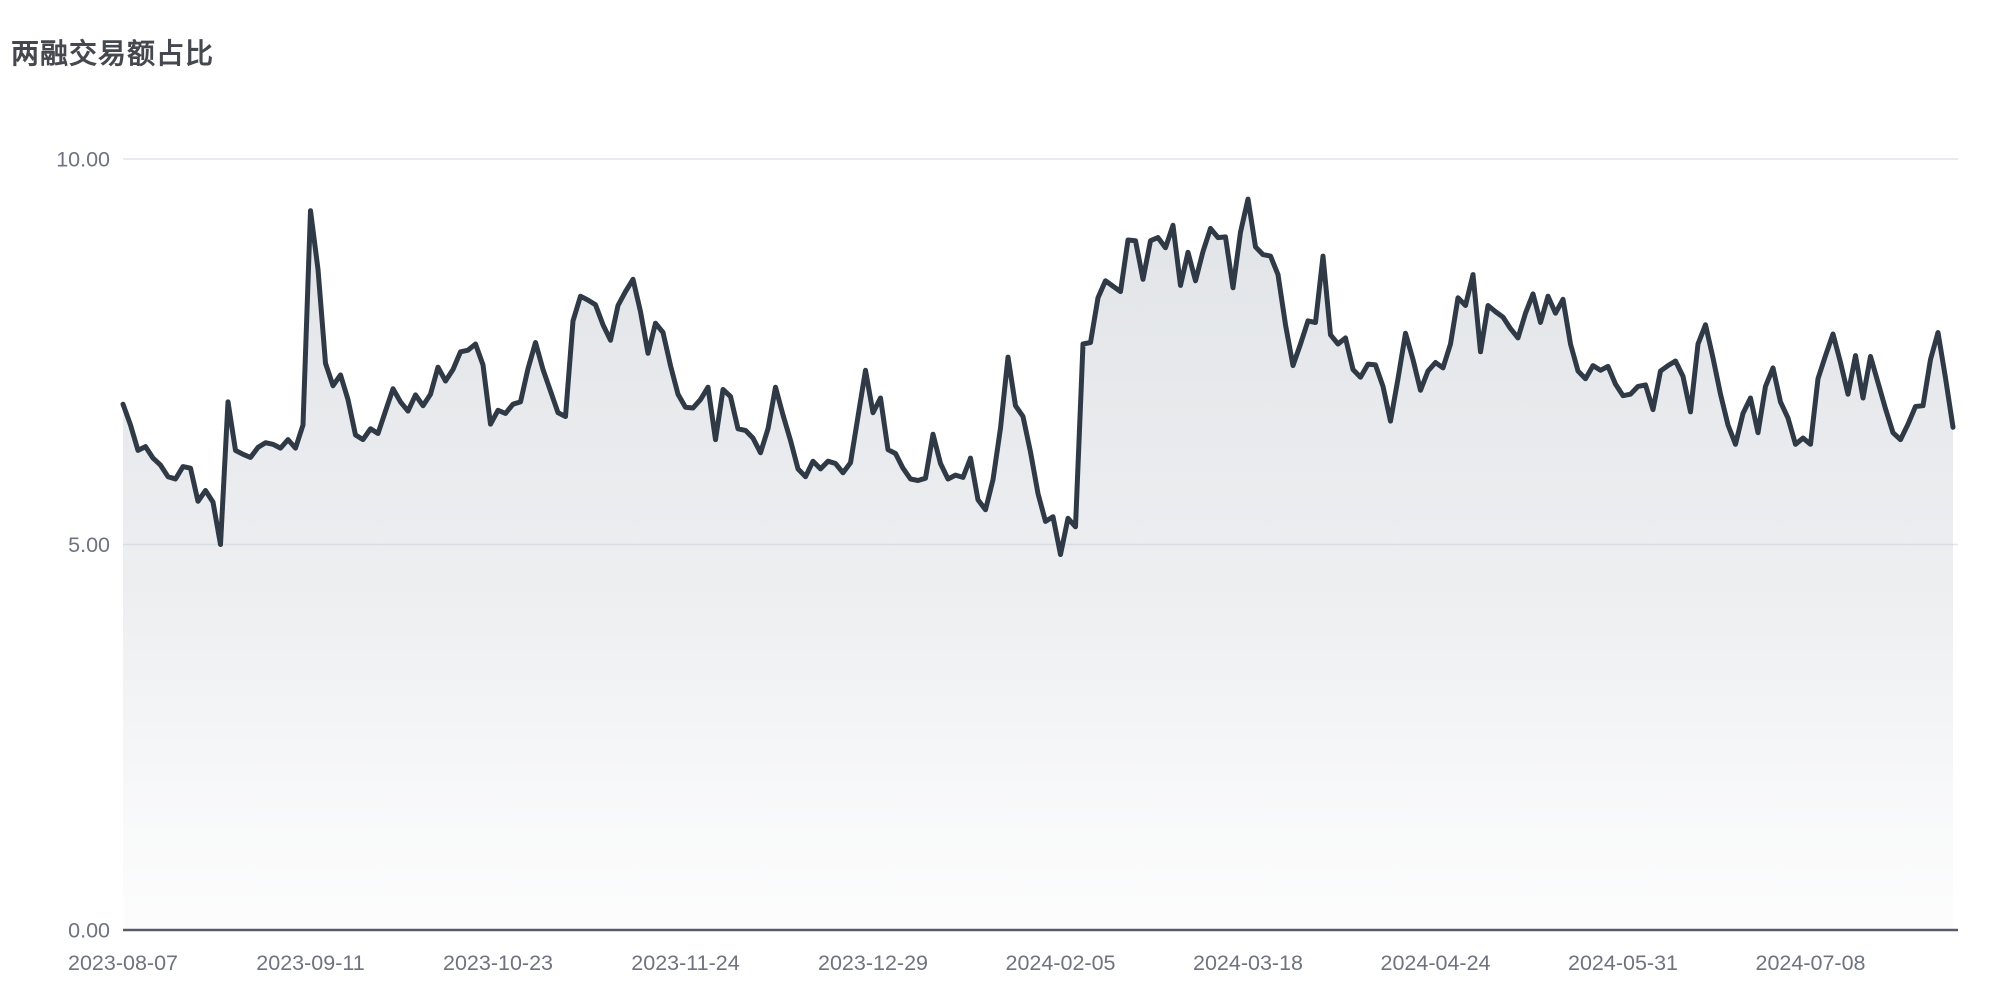  I want to click on x-axis-tick-label: 2024-02-05, so click(1061, 963).